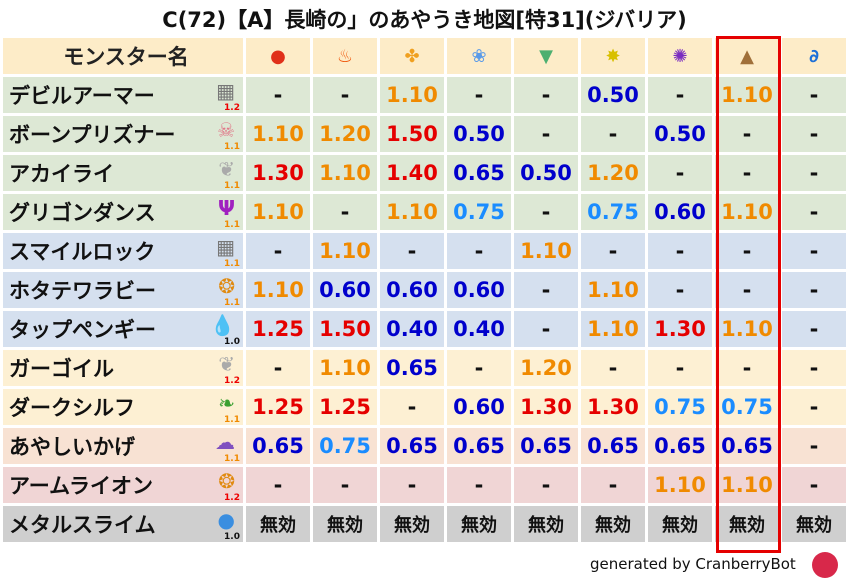 The height and width of the screenshot is (583, 849). I want to click on level-badge: 1.2, so click(232, 108).